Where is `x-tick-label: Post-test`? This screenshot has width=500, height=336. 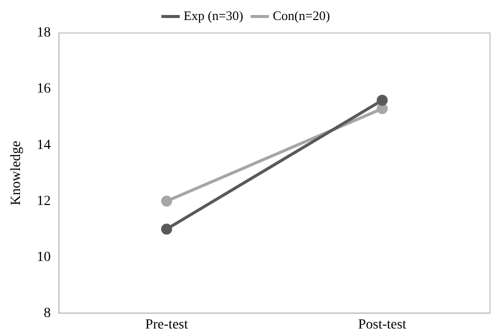
x-tick-label: Post-test is located at coordinates (382, 324).